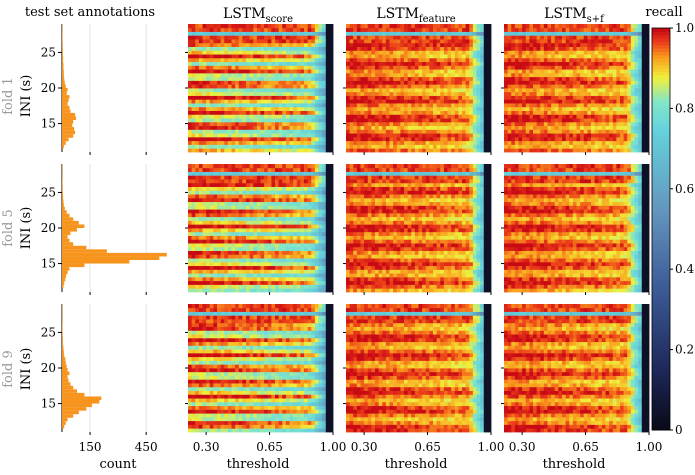 The width and height of the screenshot is (695, 475). I want to click on y-tick-label: 25, so click(48, 192).